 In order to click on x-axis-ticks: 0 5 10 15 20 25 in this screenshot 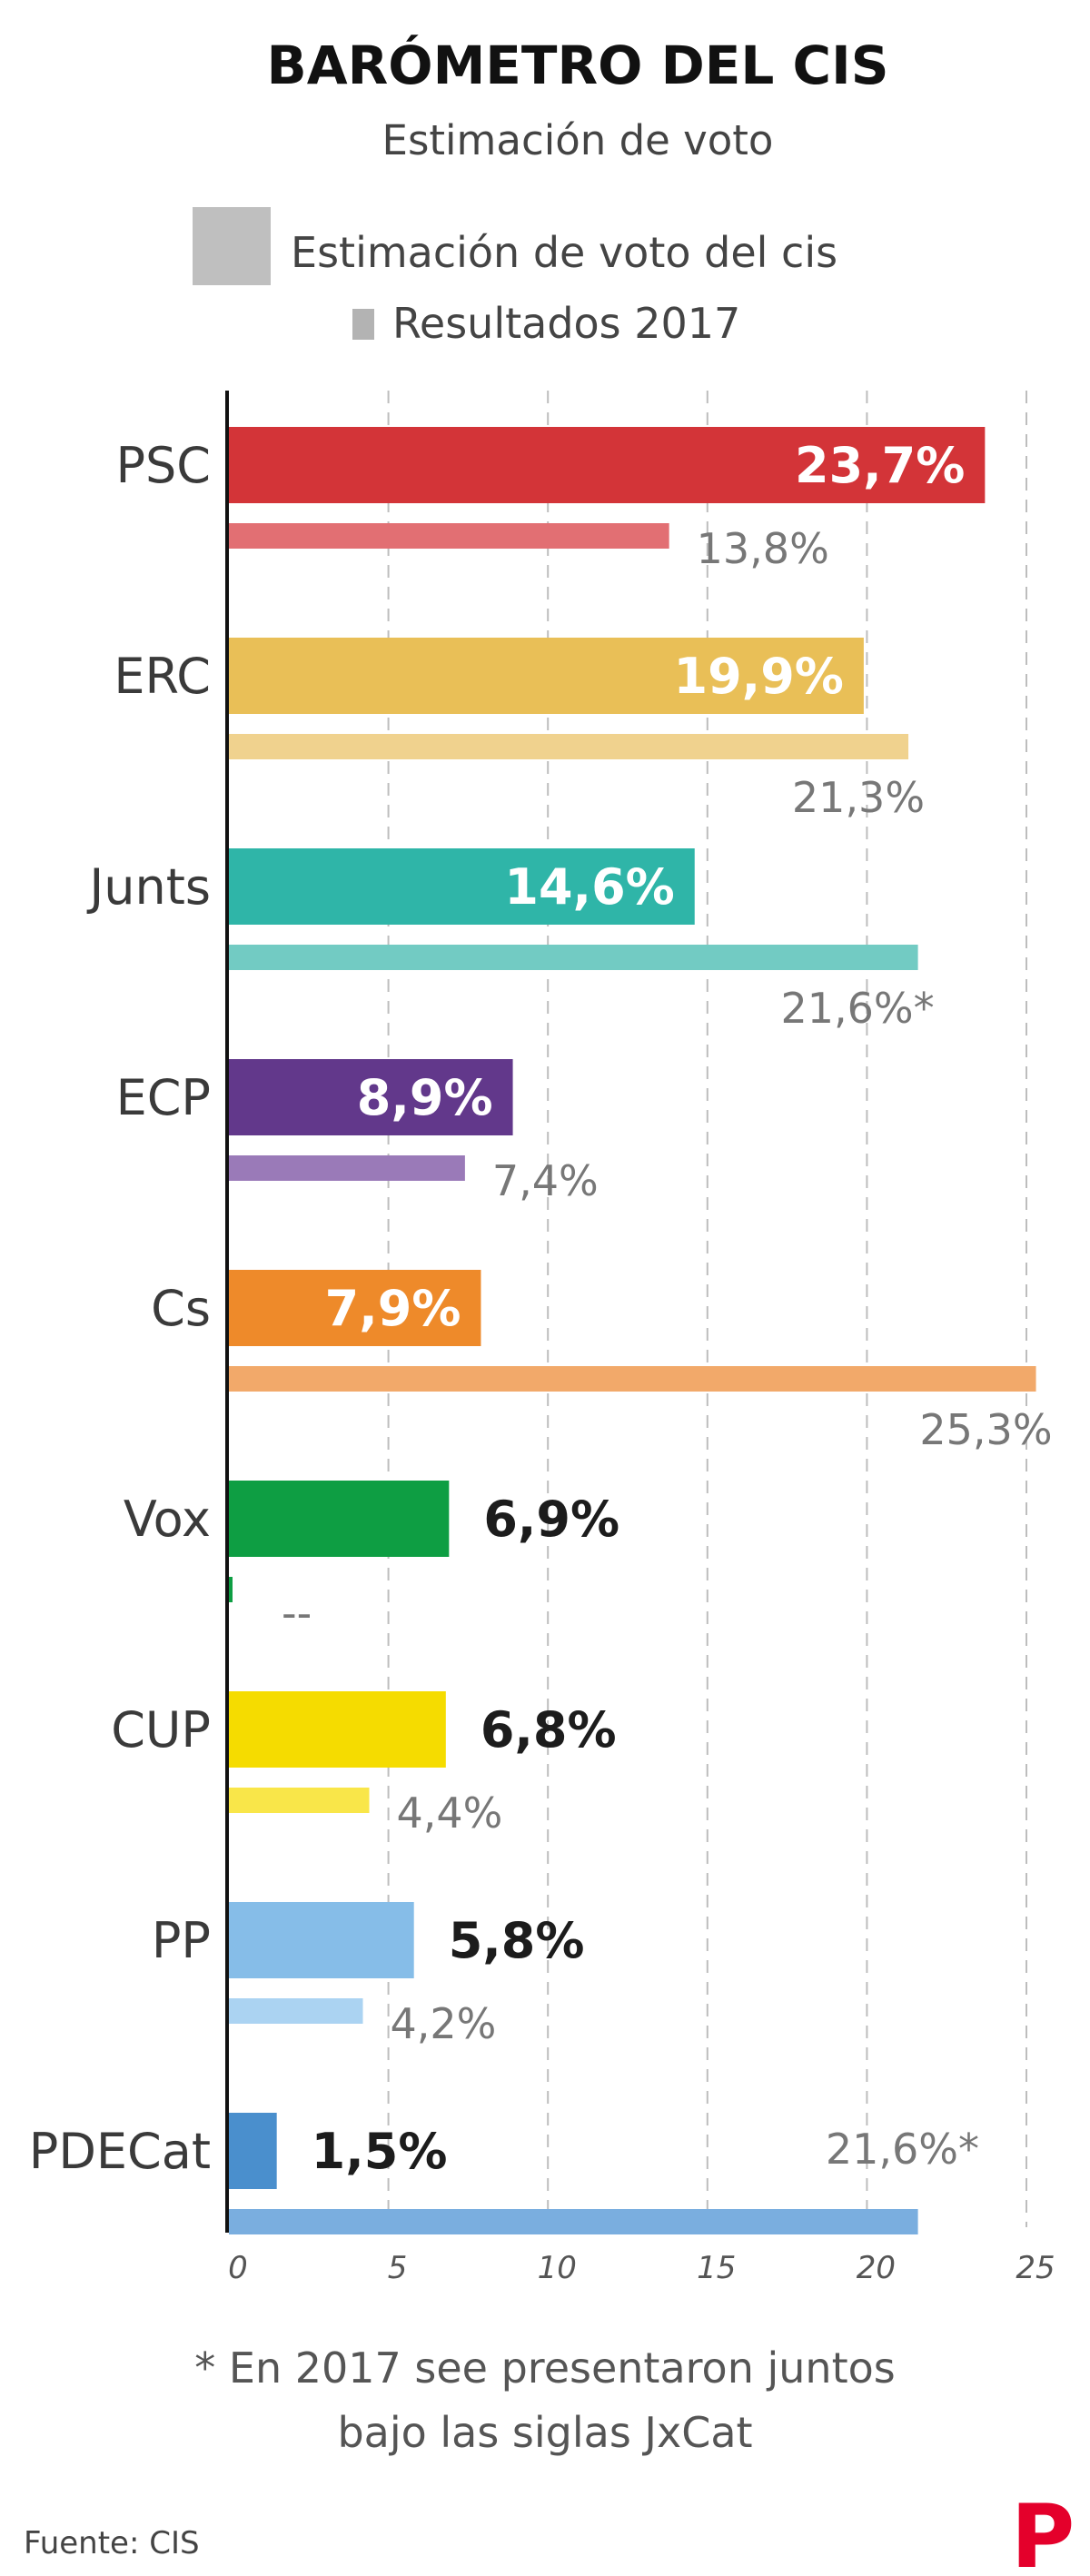, I will do `click(641, 2268)`.